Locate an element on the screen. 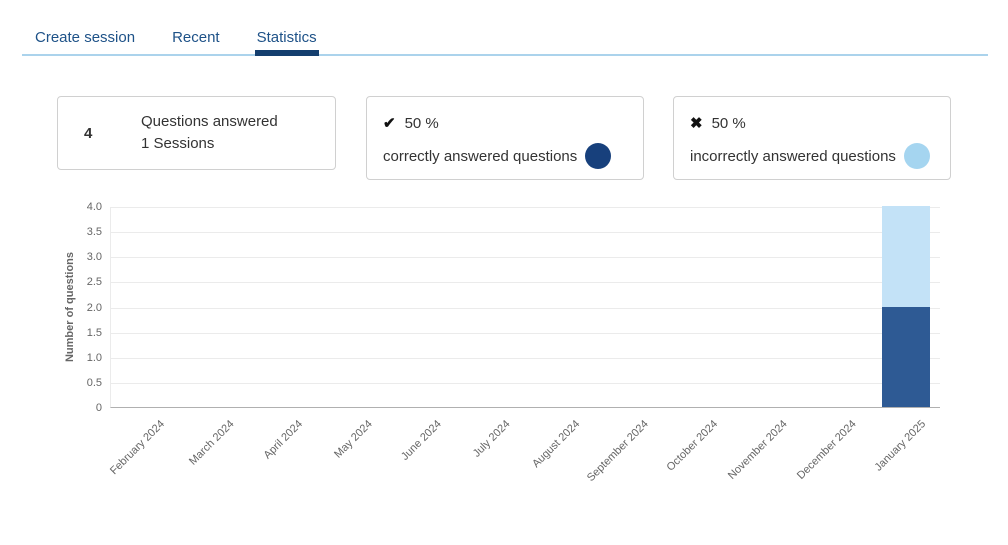 The width and height of the screenshot is (1008, 545). y-tick-label: 0.5 is located at coordinates (94, 382).